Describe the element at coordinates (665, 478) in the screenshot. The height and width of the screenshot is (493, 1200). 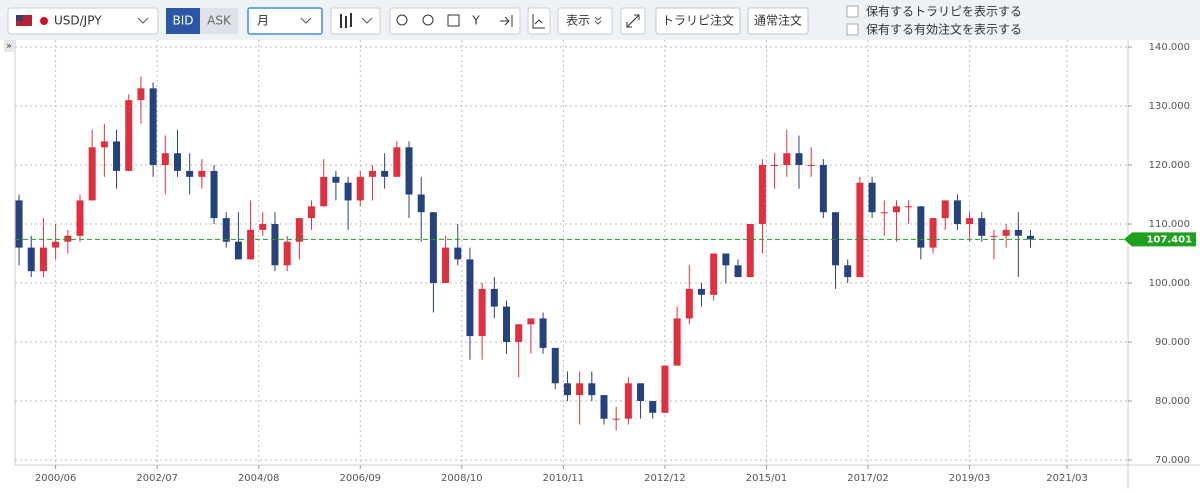
I see `x-tick-label: 2012/12` at that location.